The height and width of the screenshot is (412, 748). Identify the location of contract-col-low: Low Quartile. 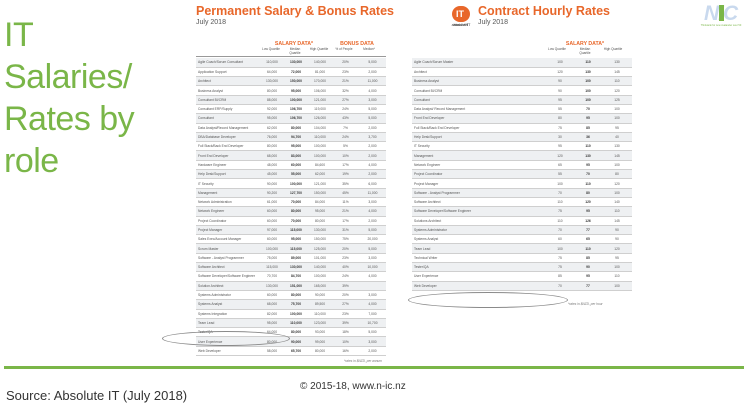
(557, 49).